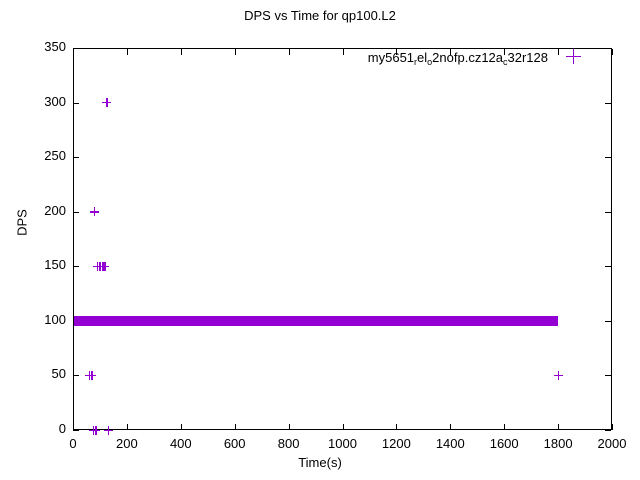 This screenshot has width=640, height=480. I want to click on y-tick-label: 50, so click(58, 374).